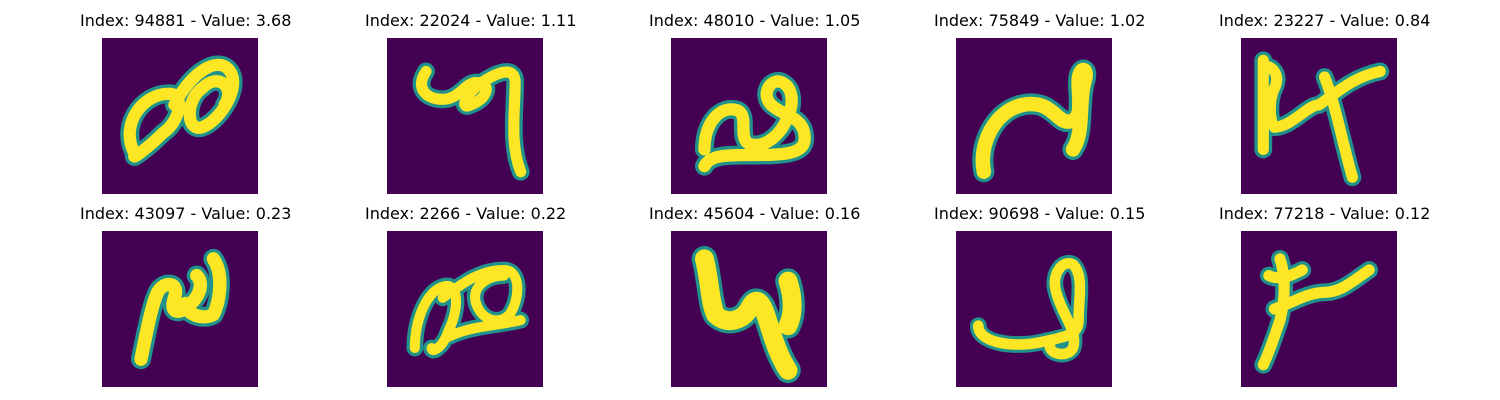  Describe the element at coordinates (471, 20) in the screenshot. I see `panel-title: Index: 22024 - Value: 1.11` at that location.